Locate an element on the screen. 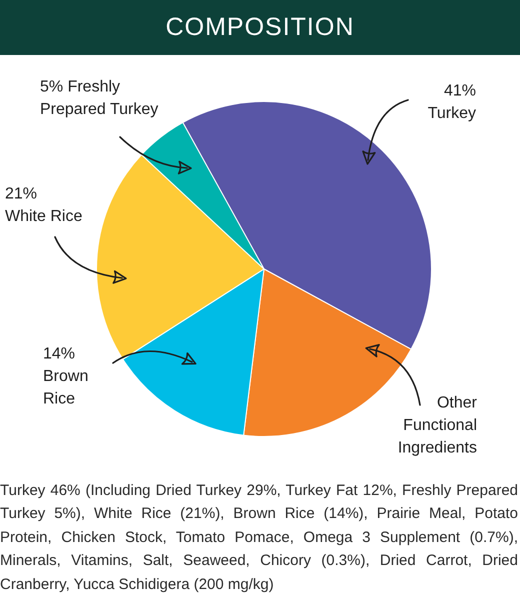  slice-label: 5% Freshly Prepared Turkey is located at coordinates (99, 98).